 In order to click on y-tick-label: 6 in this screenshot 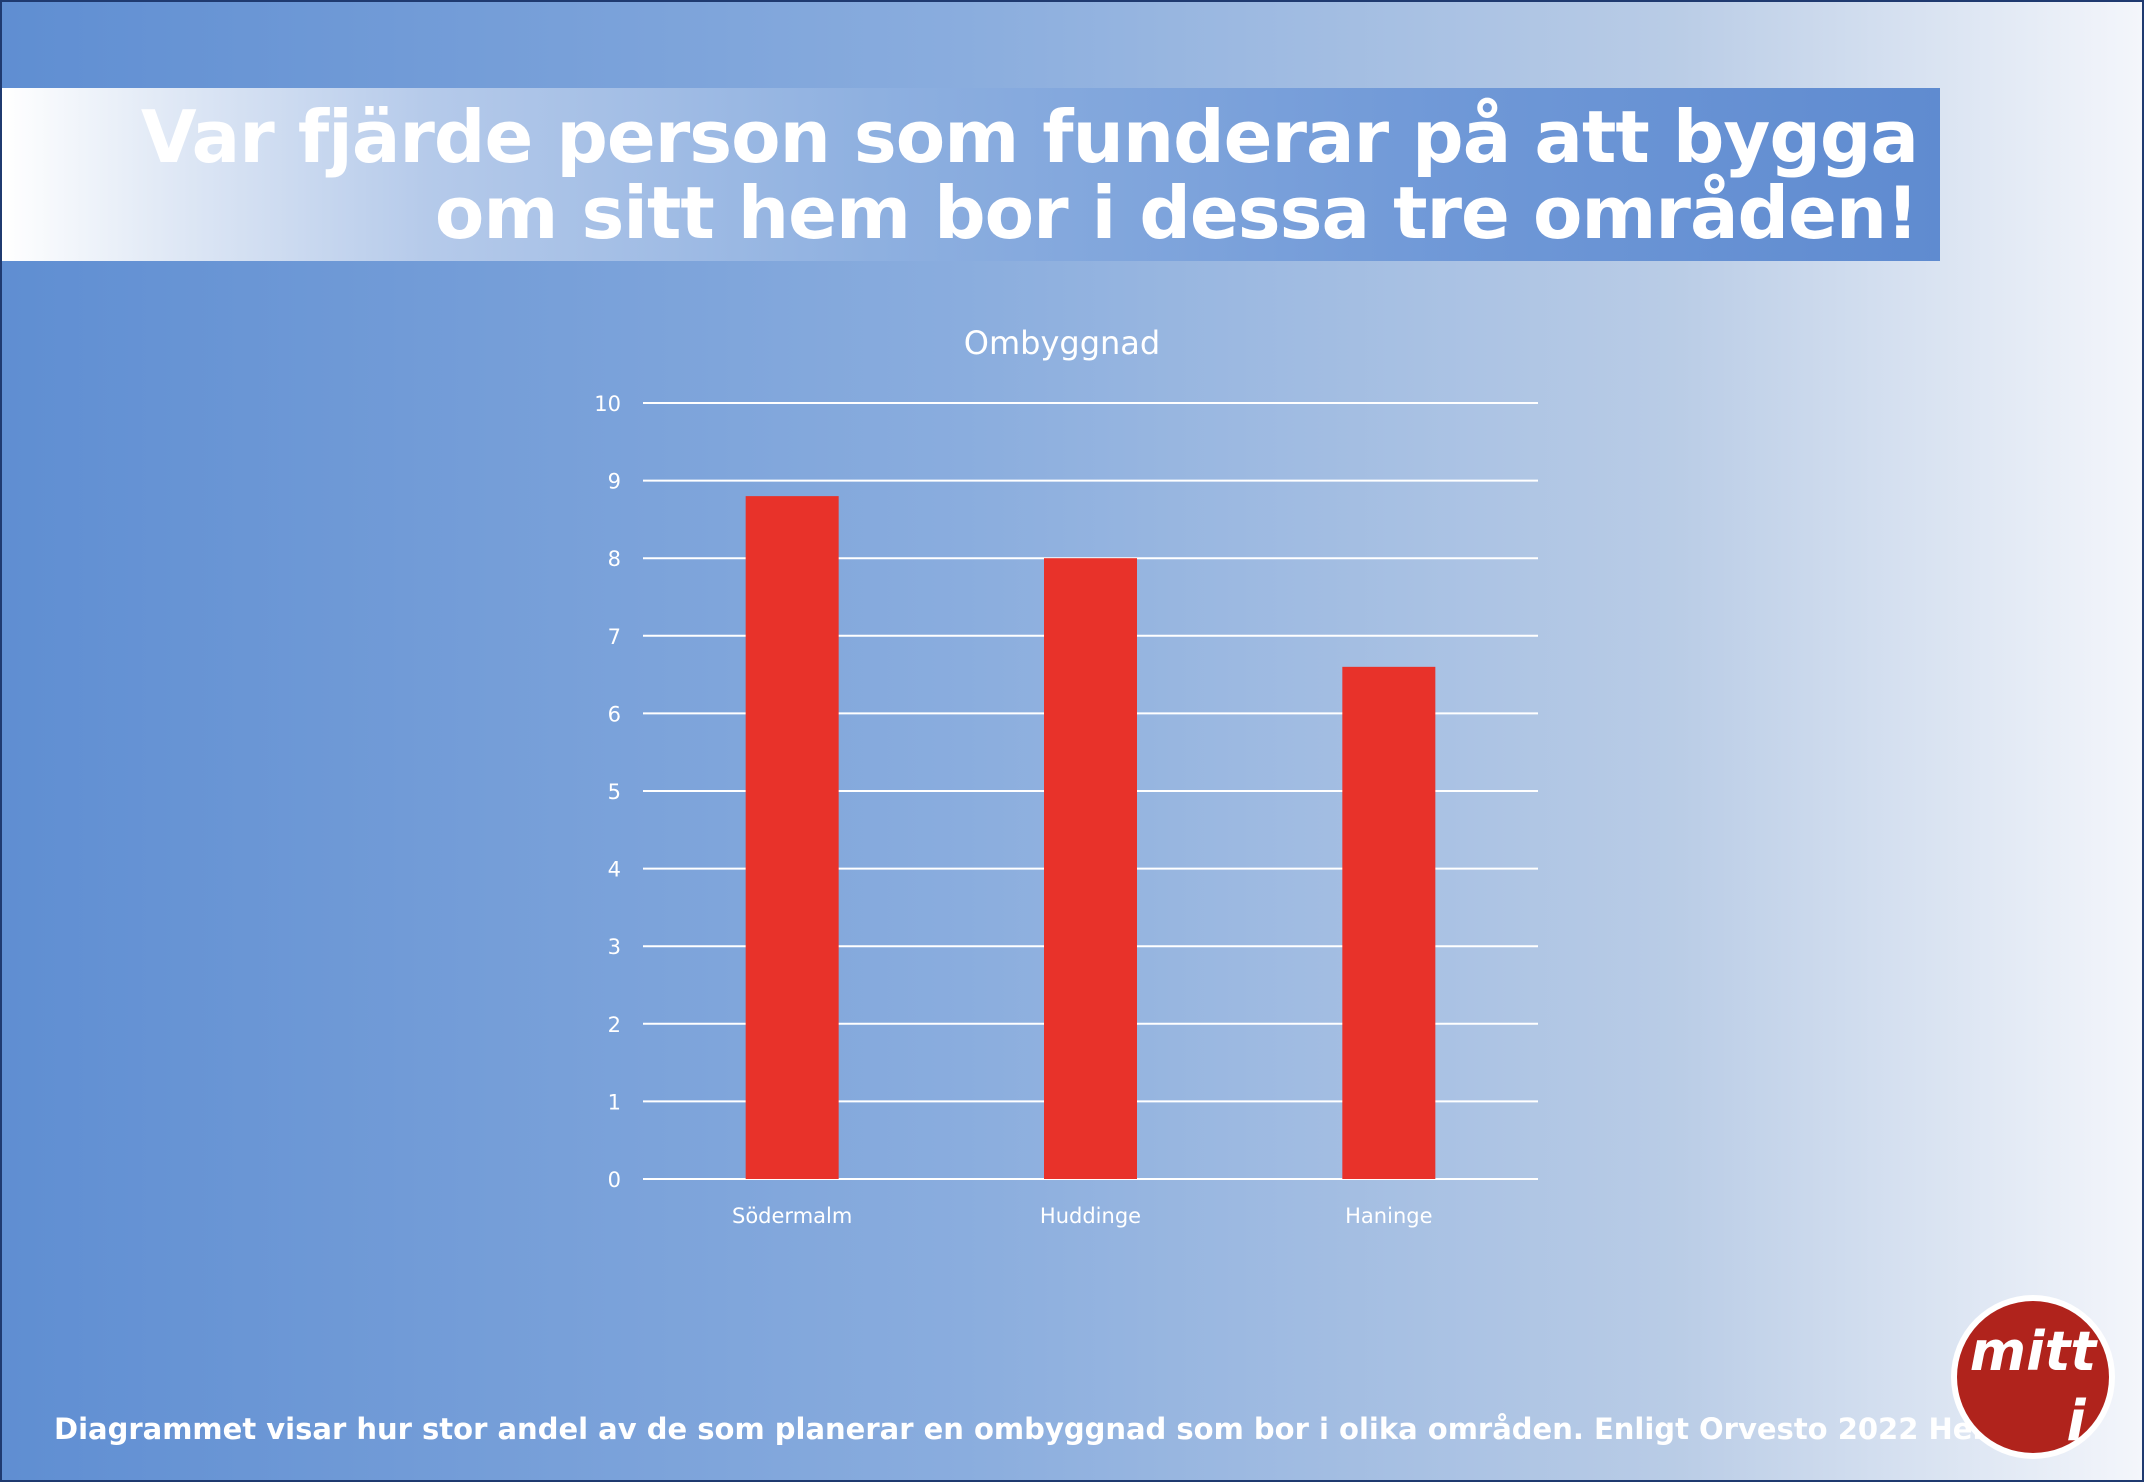, I will do `click(614, 714)`.